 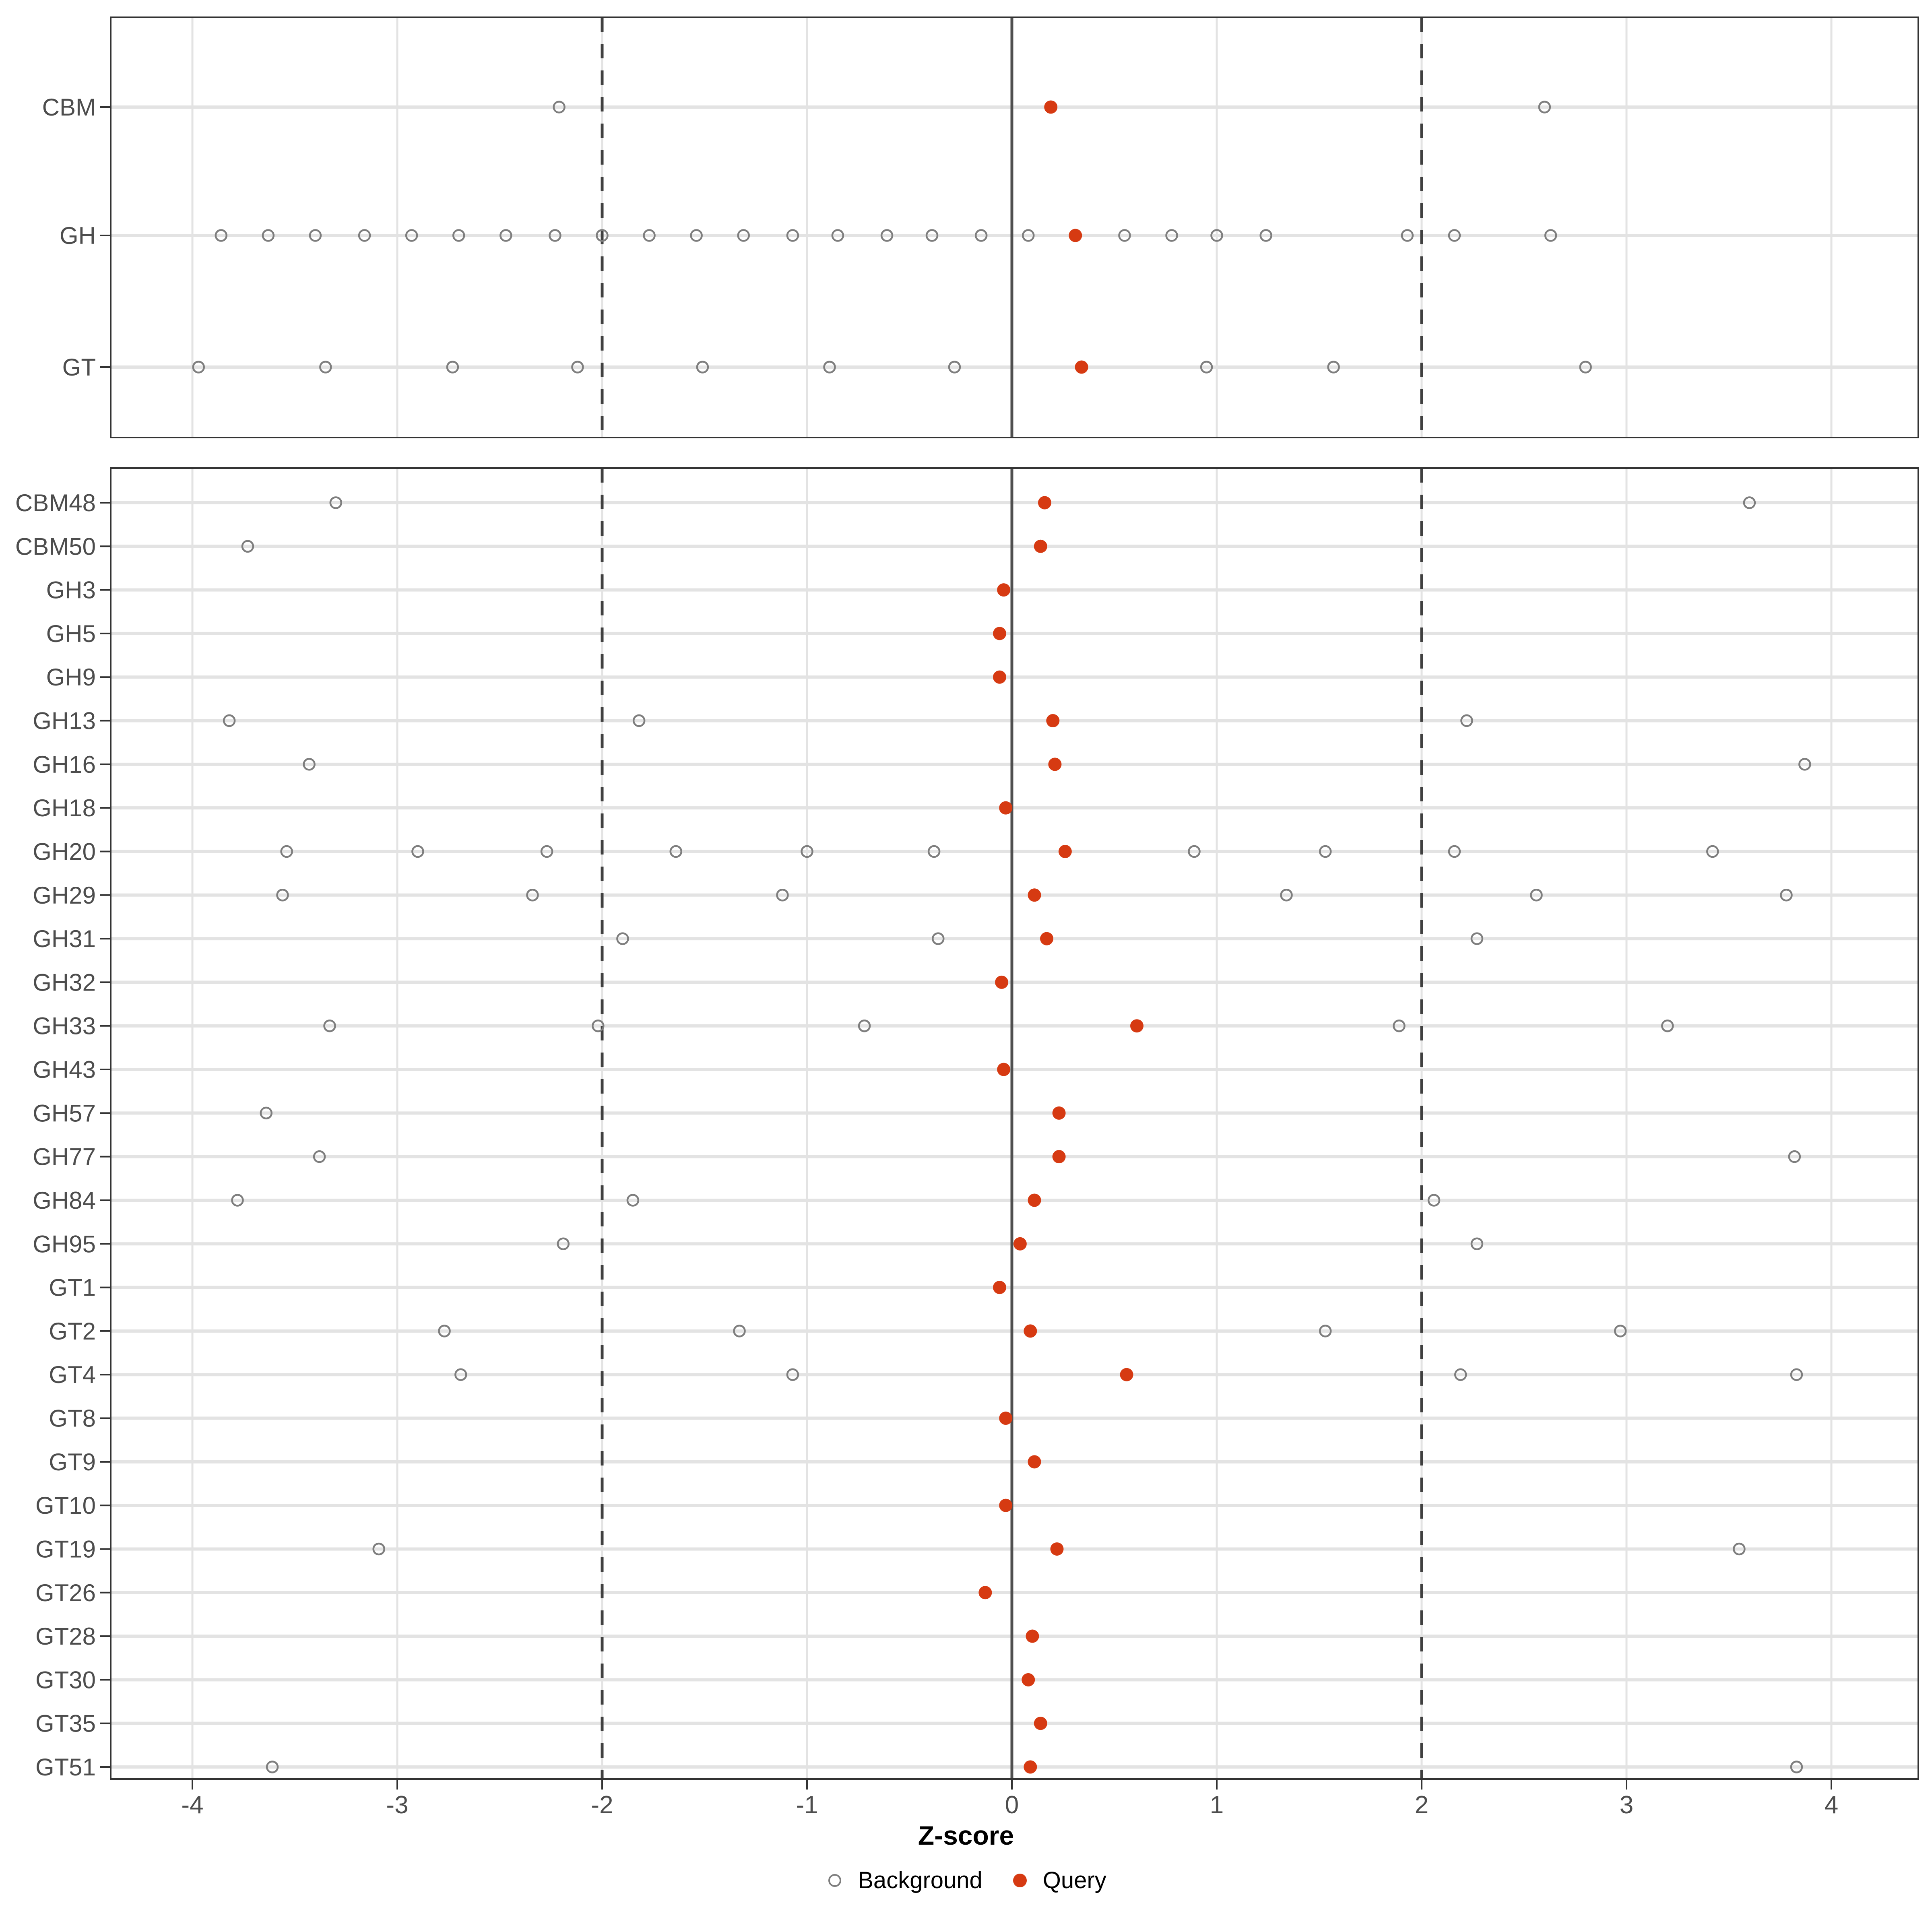 What do you see at coordinates (64, 1243) in the screenshot?
I see `y-tick-label: GH95` at bounding box center [64, 1243].